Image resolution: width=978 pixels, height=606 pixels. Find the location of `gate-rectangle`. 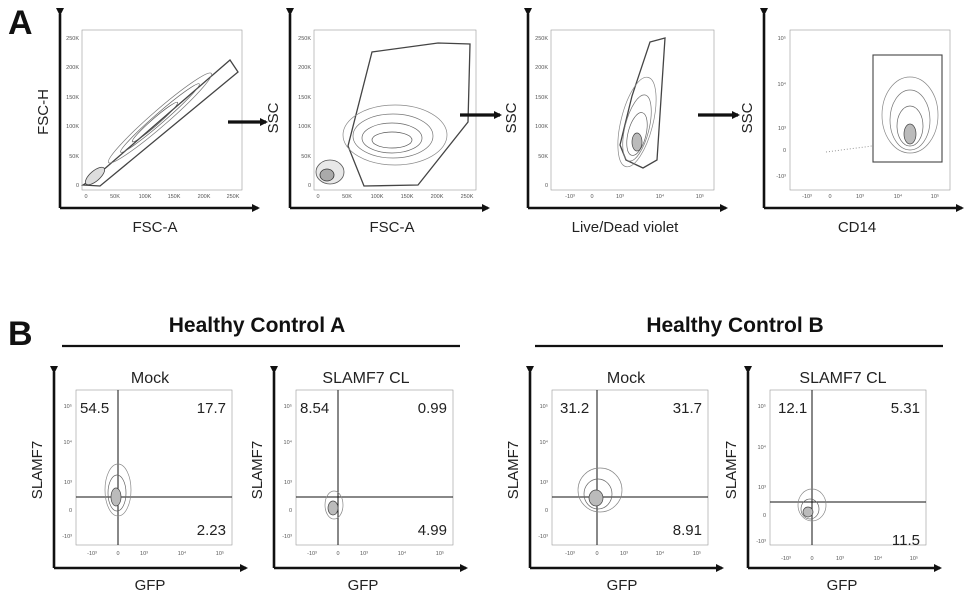

gate-rectangle is located at coordinates (907, 108).